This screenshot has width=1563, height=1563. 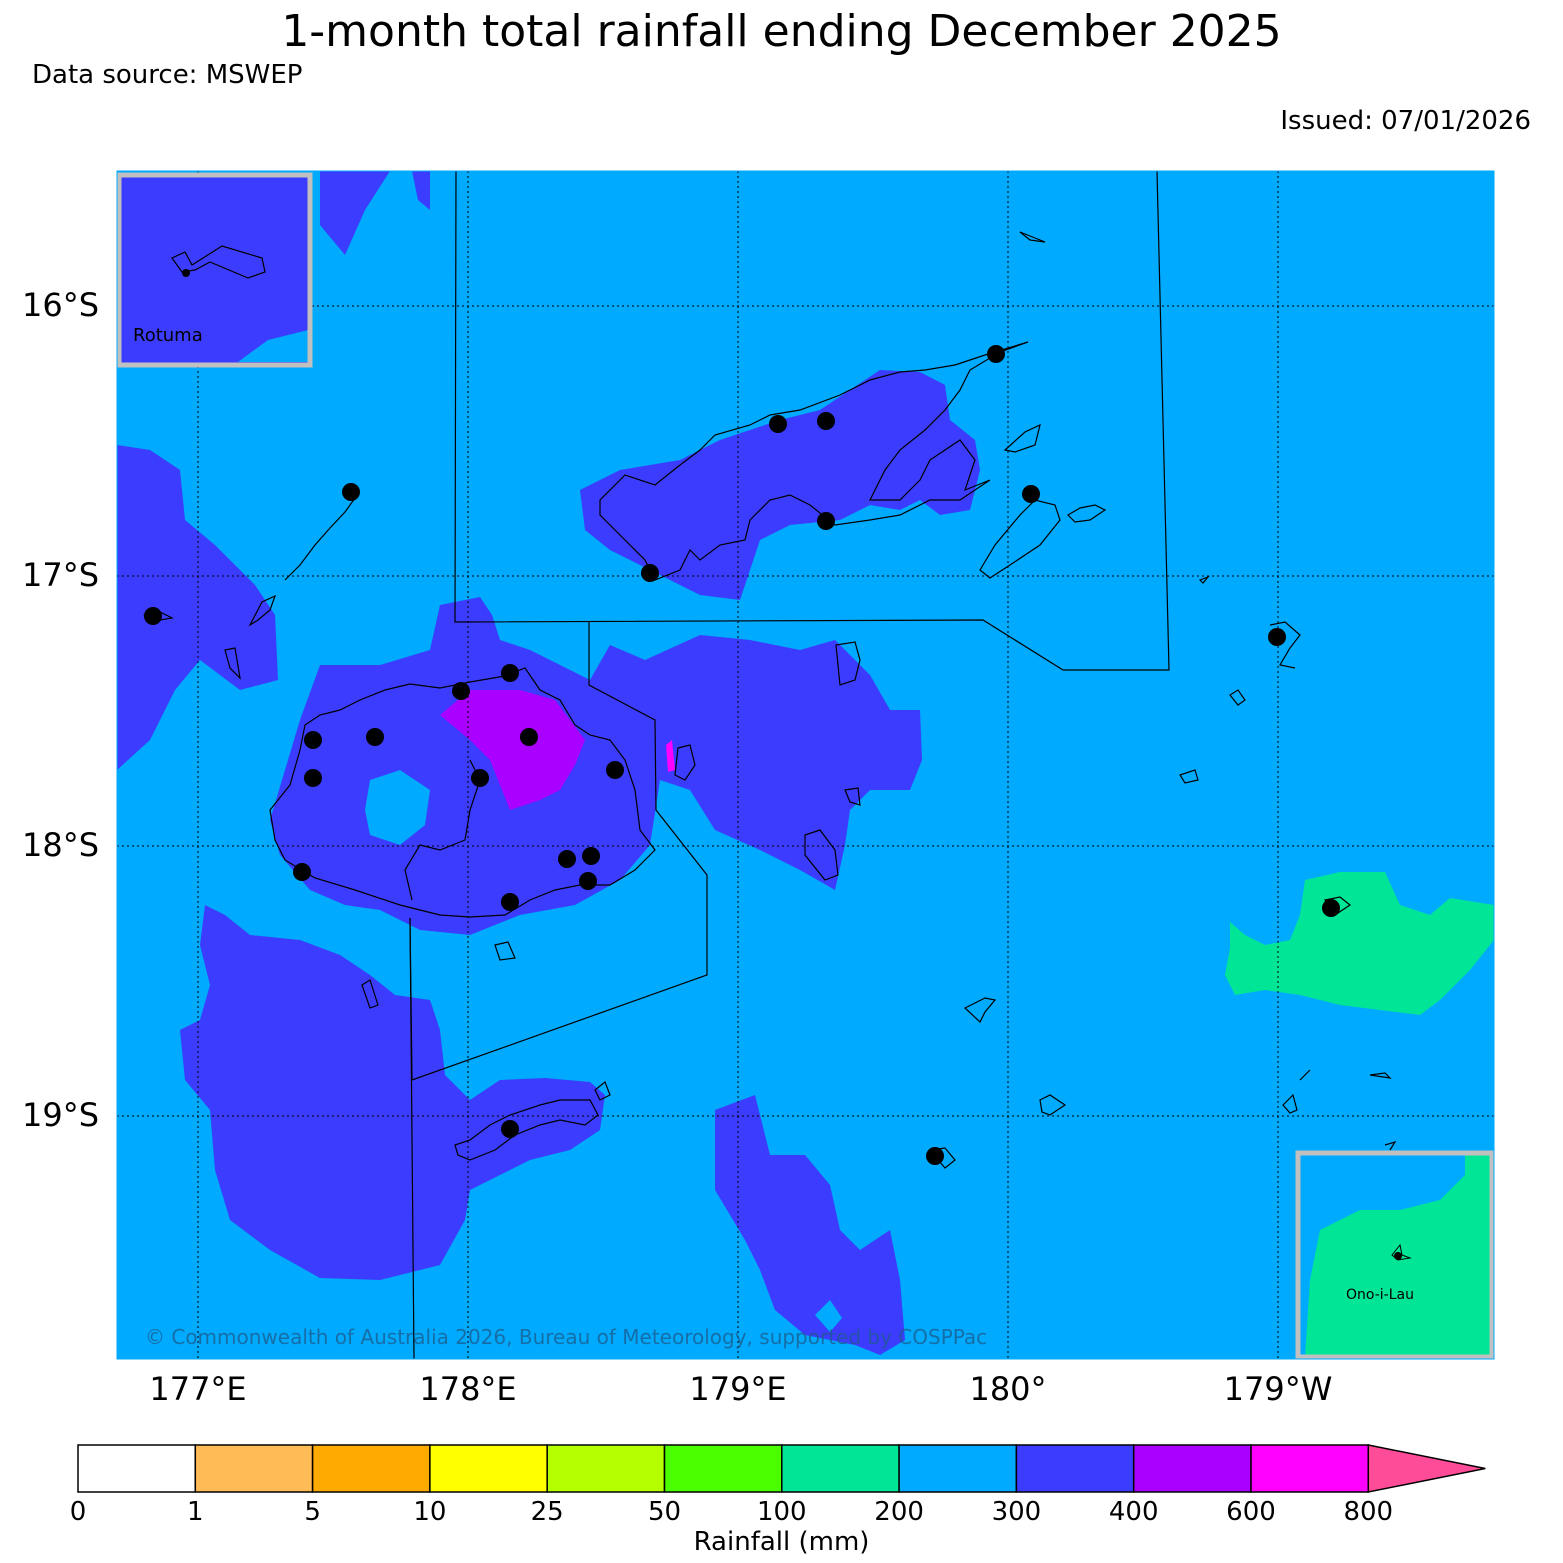 What do you see at coordinates (1405, 121) in the screenshot?
I see `issued-date: Issued: 07/01/2026` at bounding box center [1405, 121].